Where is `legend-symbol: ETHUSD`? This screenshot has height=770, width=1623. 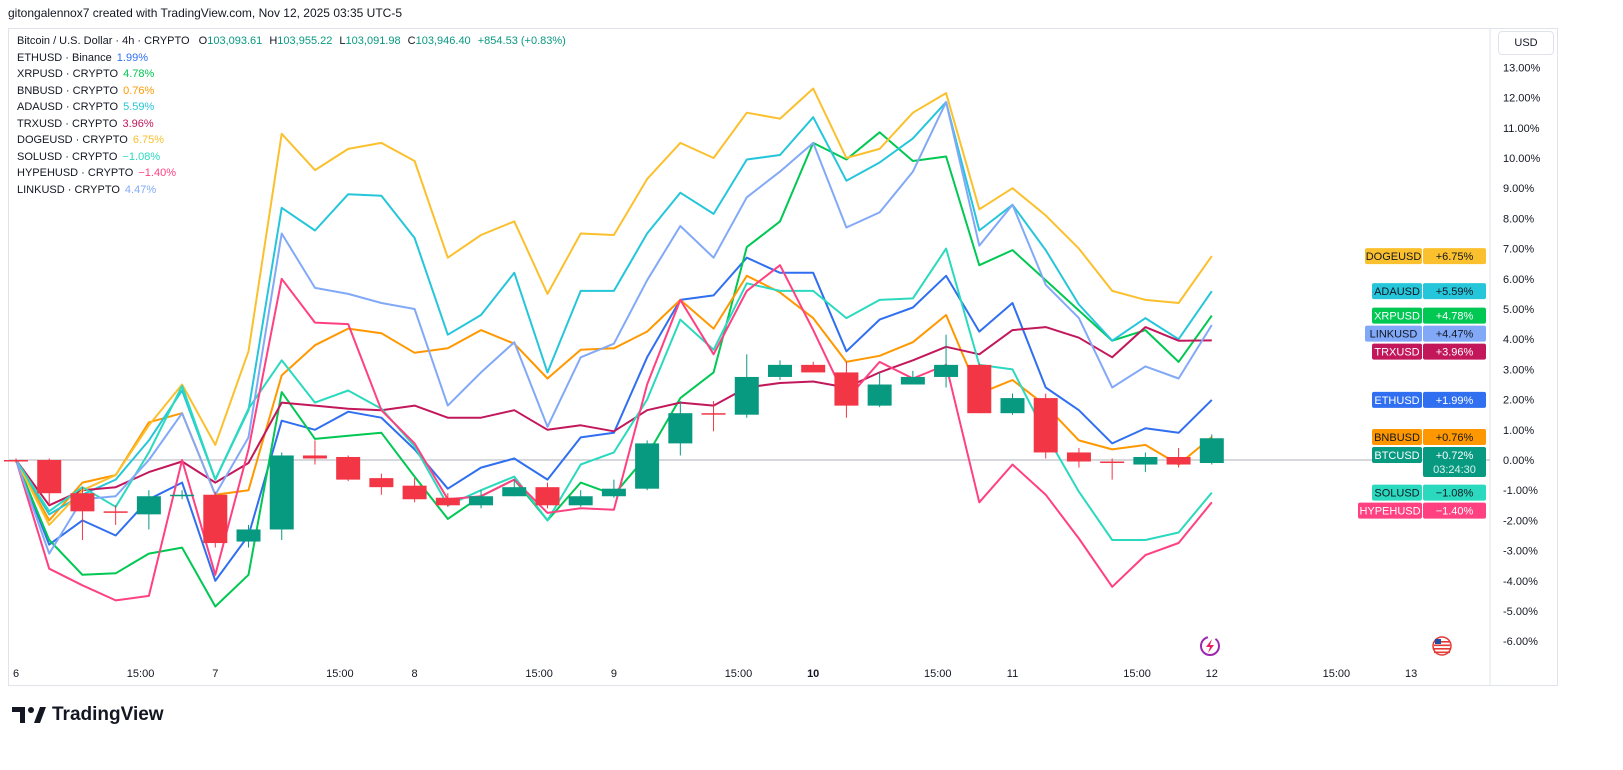
legend-symbol: ETHUSD is located at coordinates (40, 57).